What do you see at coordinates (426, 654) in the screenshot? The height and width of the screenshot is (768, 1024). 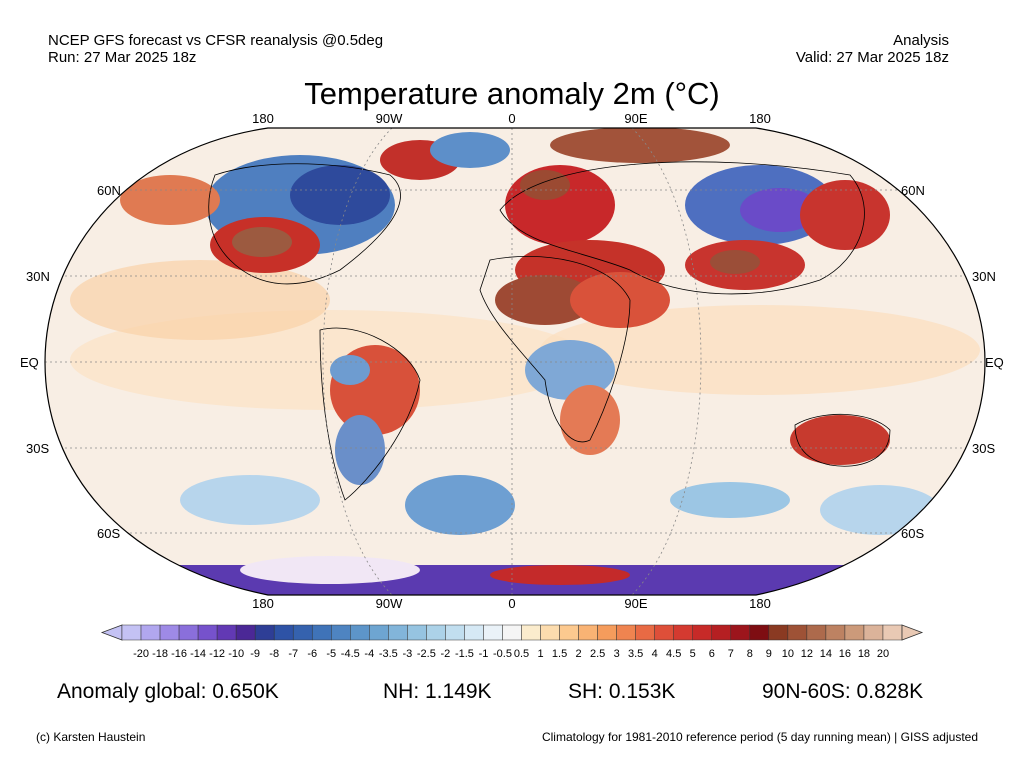 I see `colorbar-tick-label: -2.5` at bounding box center [426, 654].